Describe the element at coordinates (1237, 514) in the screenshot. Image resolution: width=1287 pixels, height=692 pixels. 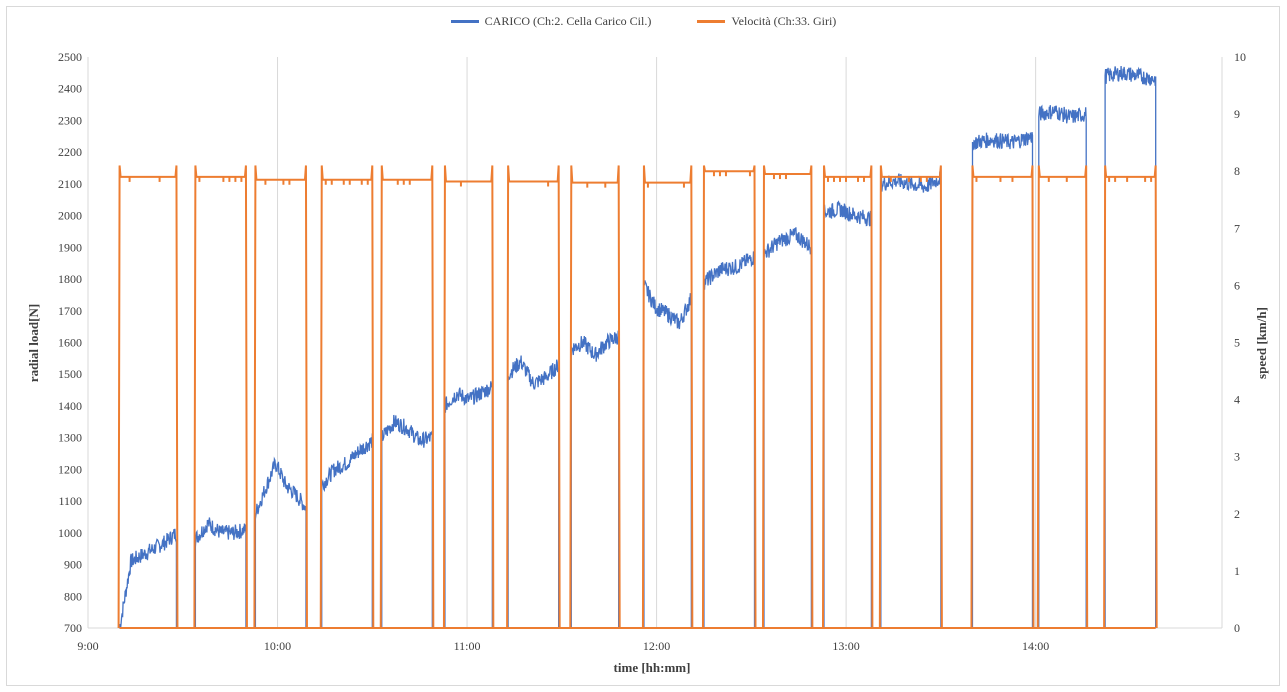
I see `y-right-tick-label: 2` at that location.